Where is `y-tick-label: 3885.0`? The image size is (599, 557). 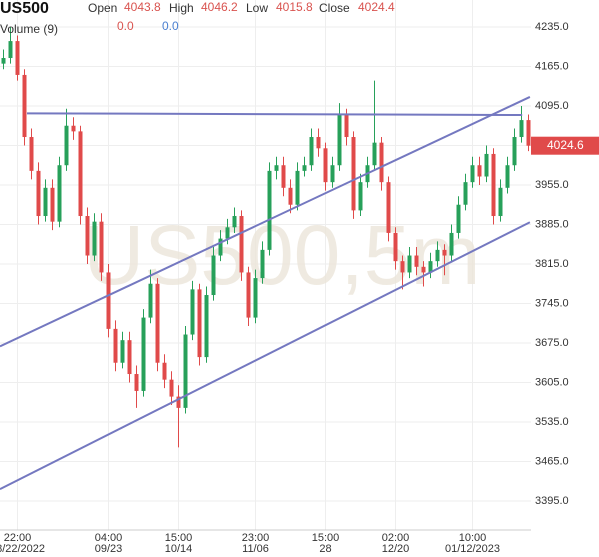
y-tick-label: 3885.0 is located at coordinates (552, 224).